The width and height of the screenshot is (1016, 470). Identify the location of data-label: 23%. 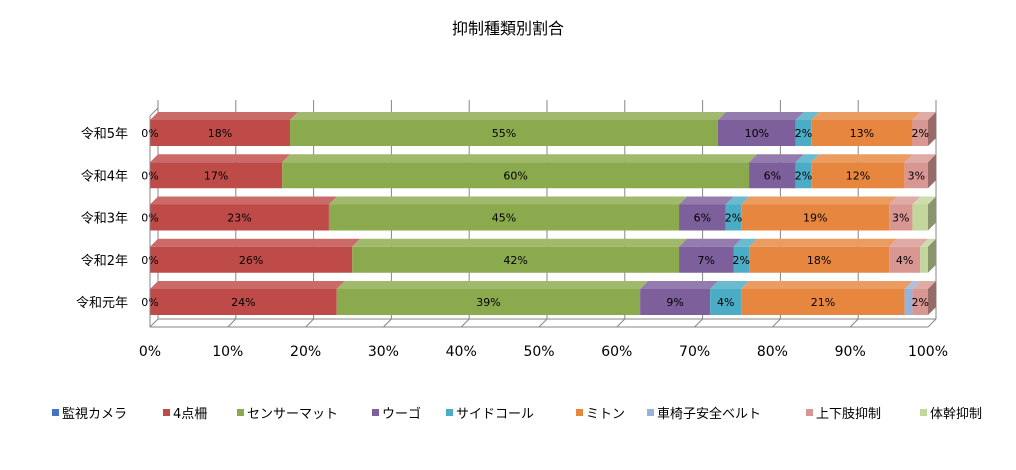
(239, 218).